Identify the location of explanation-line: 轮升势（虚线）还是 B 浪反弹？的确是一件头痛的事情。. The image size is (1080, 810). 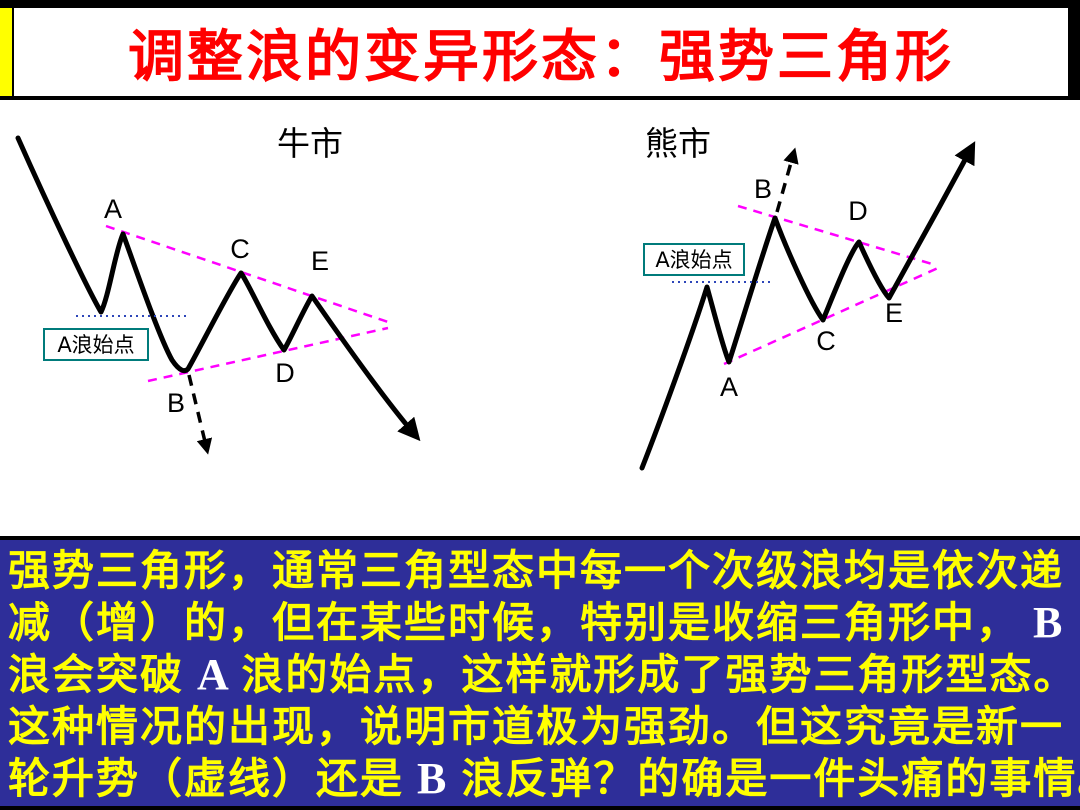
(544, 779).